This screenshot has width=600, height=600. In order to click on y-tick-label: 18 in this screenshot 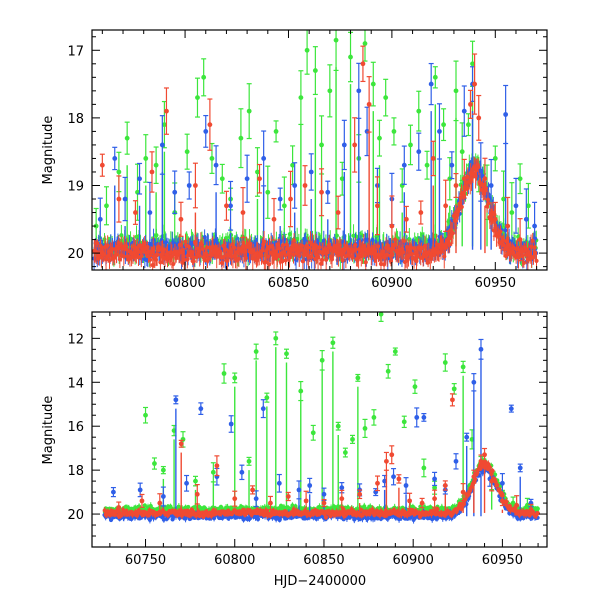, I will do `click(75, 119)`.